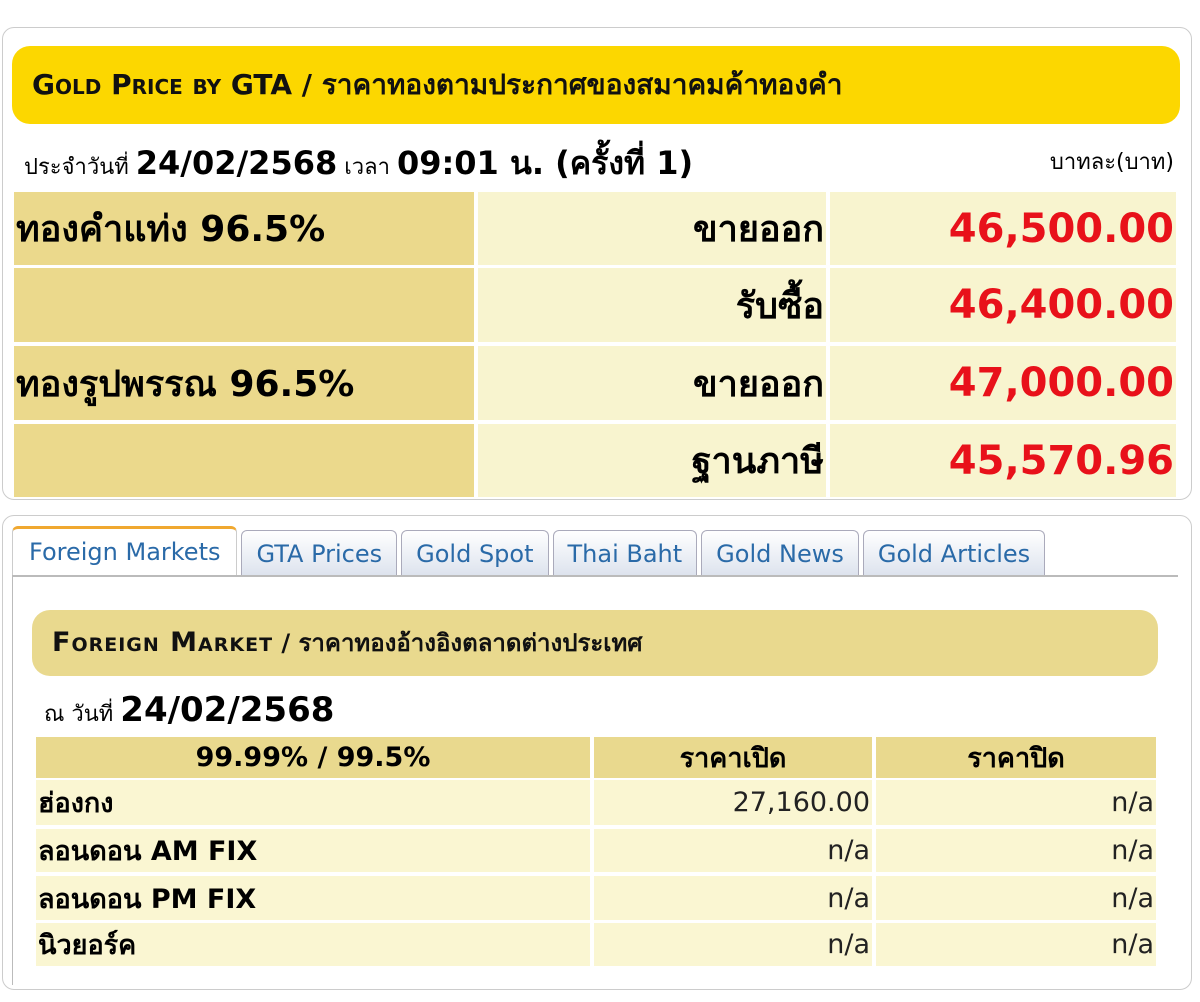  I want to click on header-title-th: / ราคาทองตามประกาศของสมาคมค้าทองคำ, so click(567, 84).